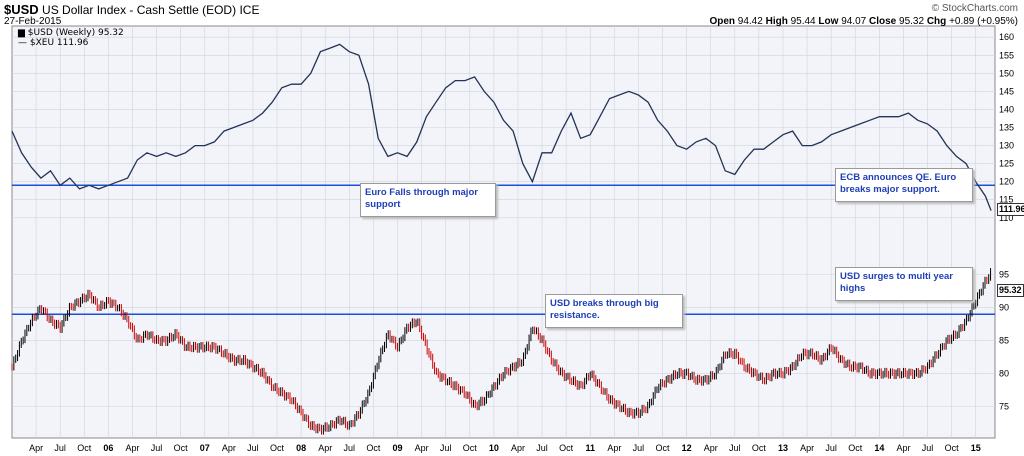 This screenshot has width=1024, height=456. I want to click on usd-y-tick-label: 75, so click(1004, 406).